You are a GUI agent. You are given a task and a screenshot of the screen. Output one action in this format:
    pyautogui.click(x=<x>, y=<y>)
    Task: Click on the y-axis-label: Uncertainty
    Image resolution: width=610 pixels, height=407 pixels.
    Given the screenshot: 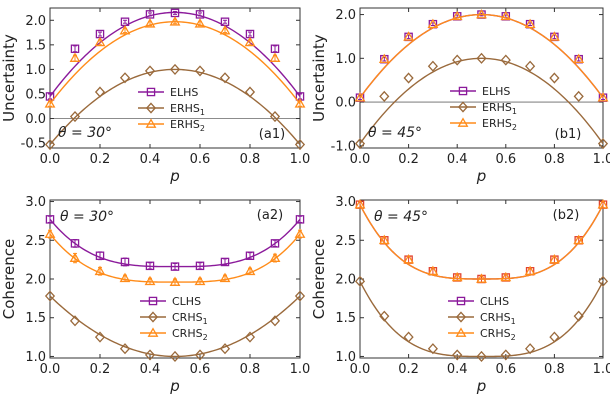 What is the action you would take?
    pyautogui.click(x=9, y=78)
    